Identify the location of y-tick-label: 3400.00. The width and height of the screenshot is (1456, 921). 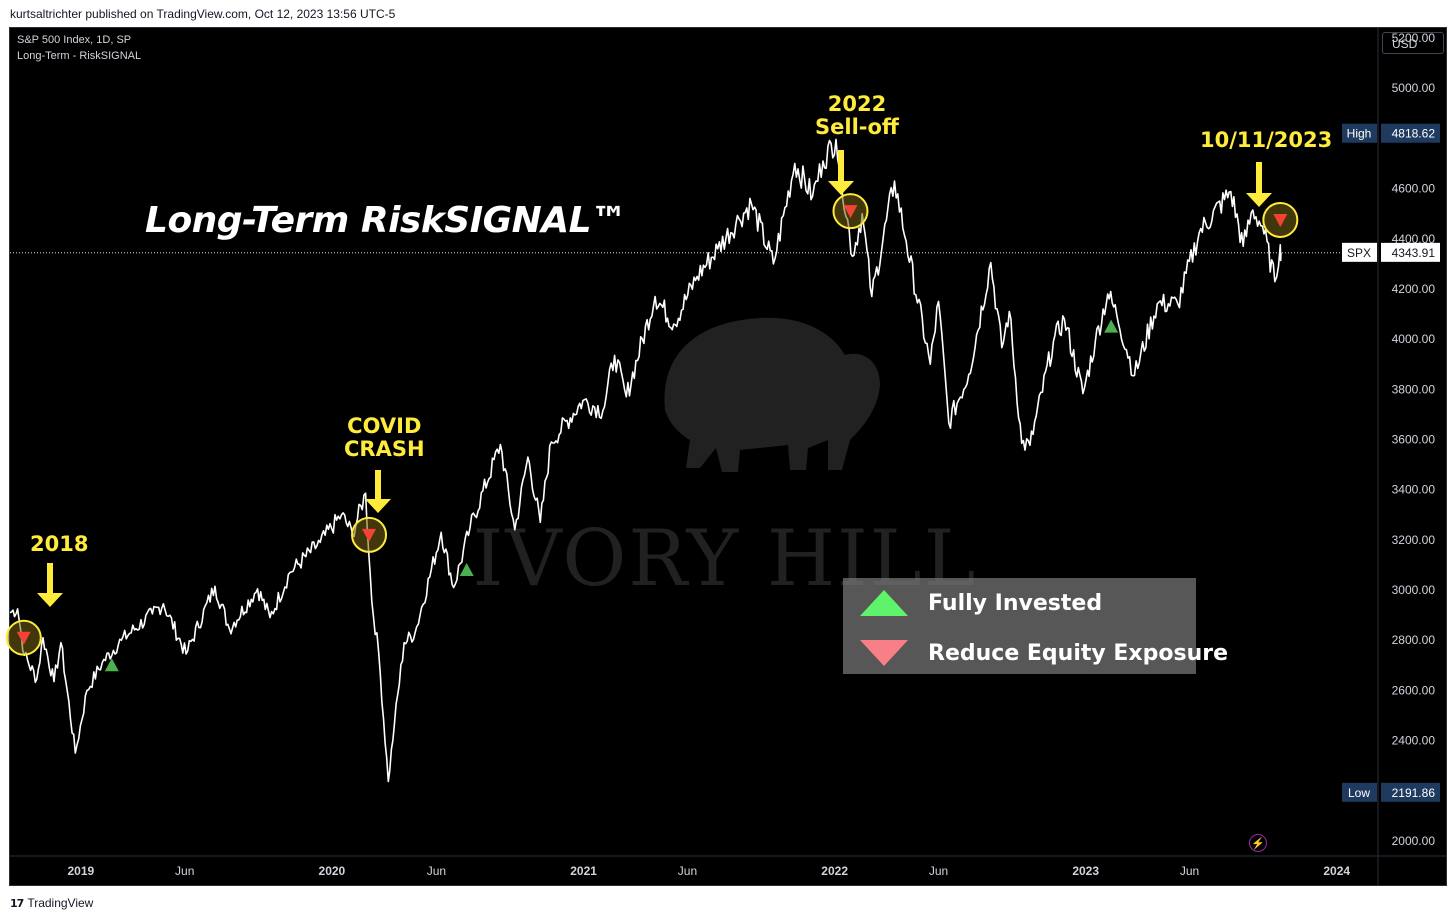
(1414, 490).